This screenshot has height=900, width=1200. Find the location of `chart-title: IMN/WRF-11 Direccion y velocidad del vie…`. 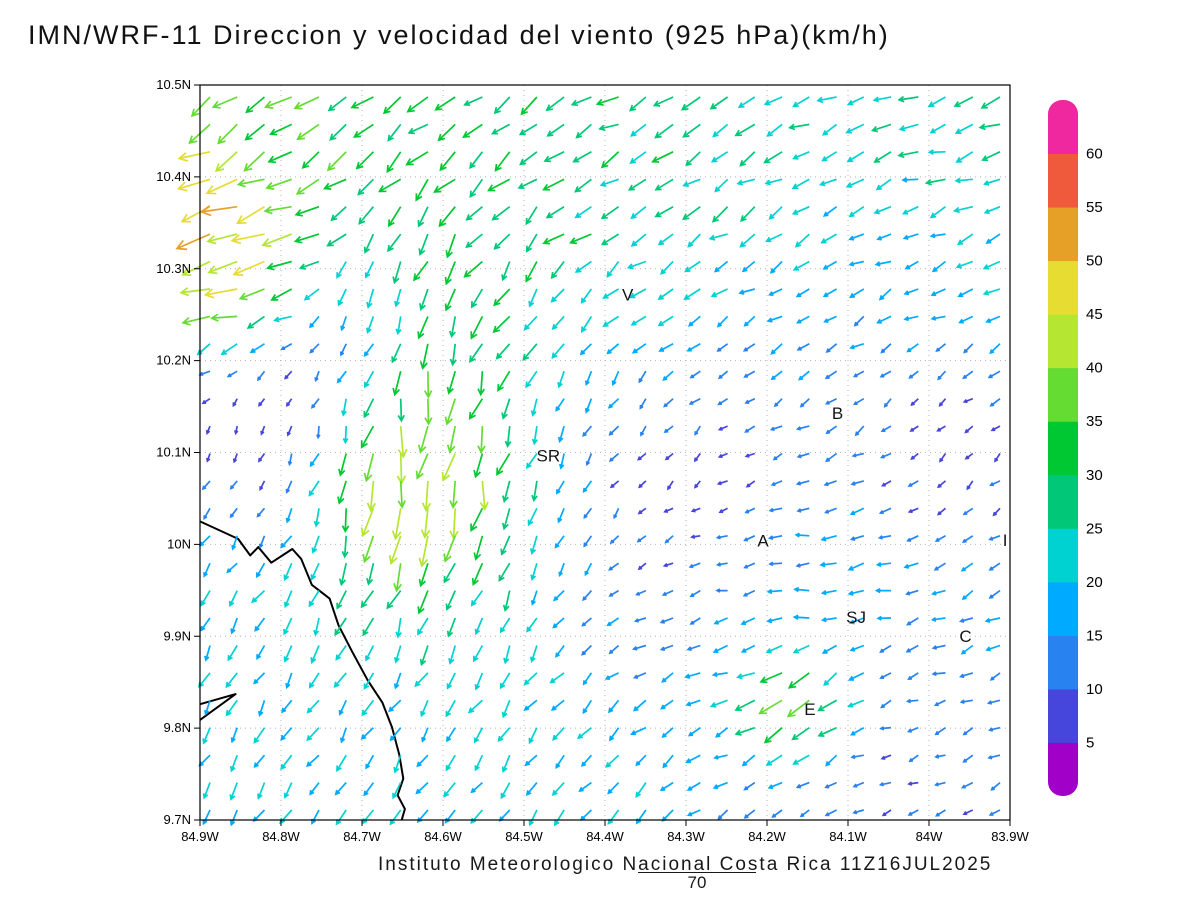

chart-title: IMN/WRF-11 Direccion y velocidad del vie… is located at coordinates (459, 35).